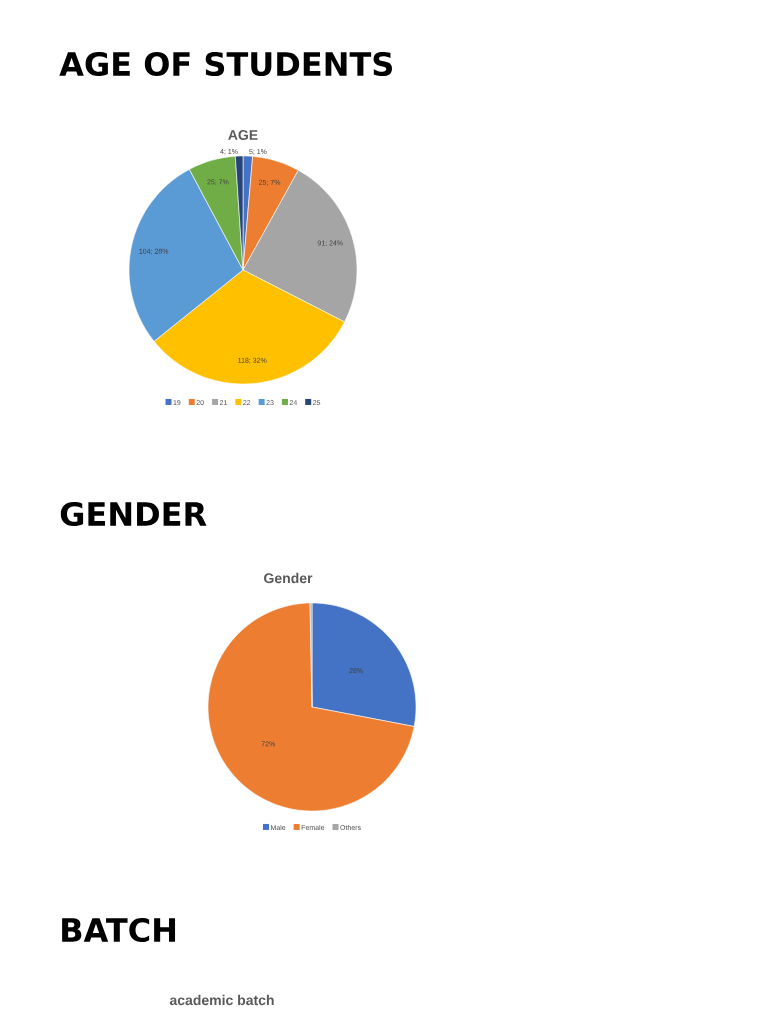  What do you see at coordinates (243, 135) in the screenshot?
I see `chart-subtitle: AGE` at bounding box center [243, 135].